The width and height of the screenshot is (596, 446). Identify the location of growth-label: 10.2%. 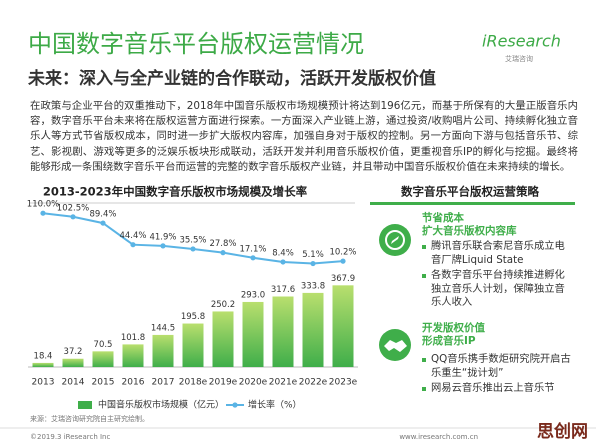
(342, 253).